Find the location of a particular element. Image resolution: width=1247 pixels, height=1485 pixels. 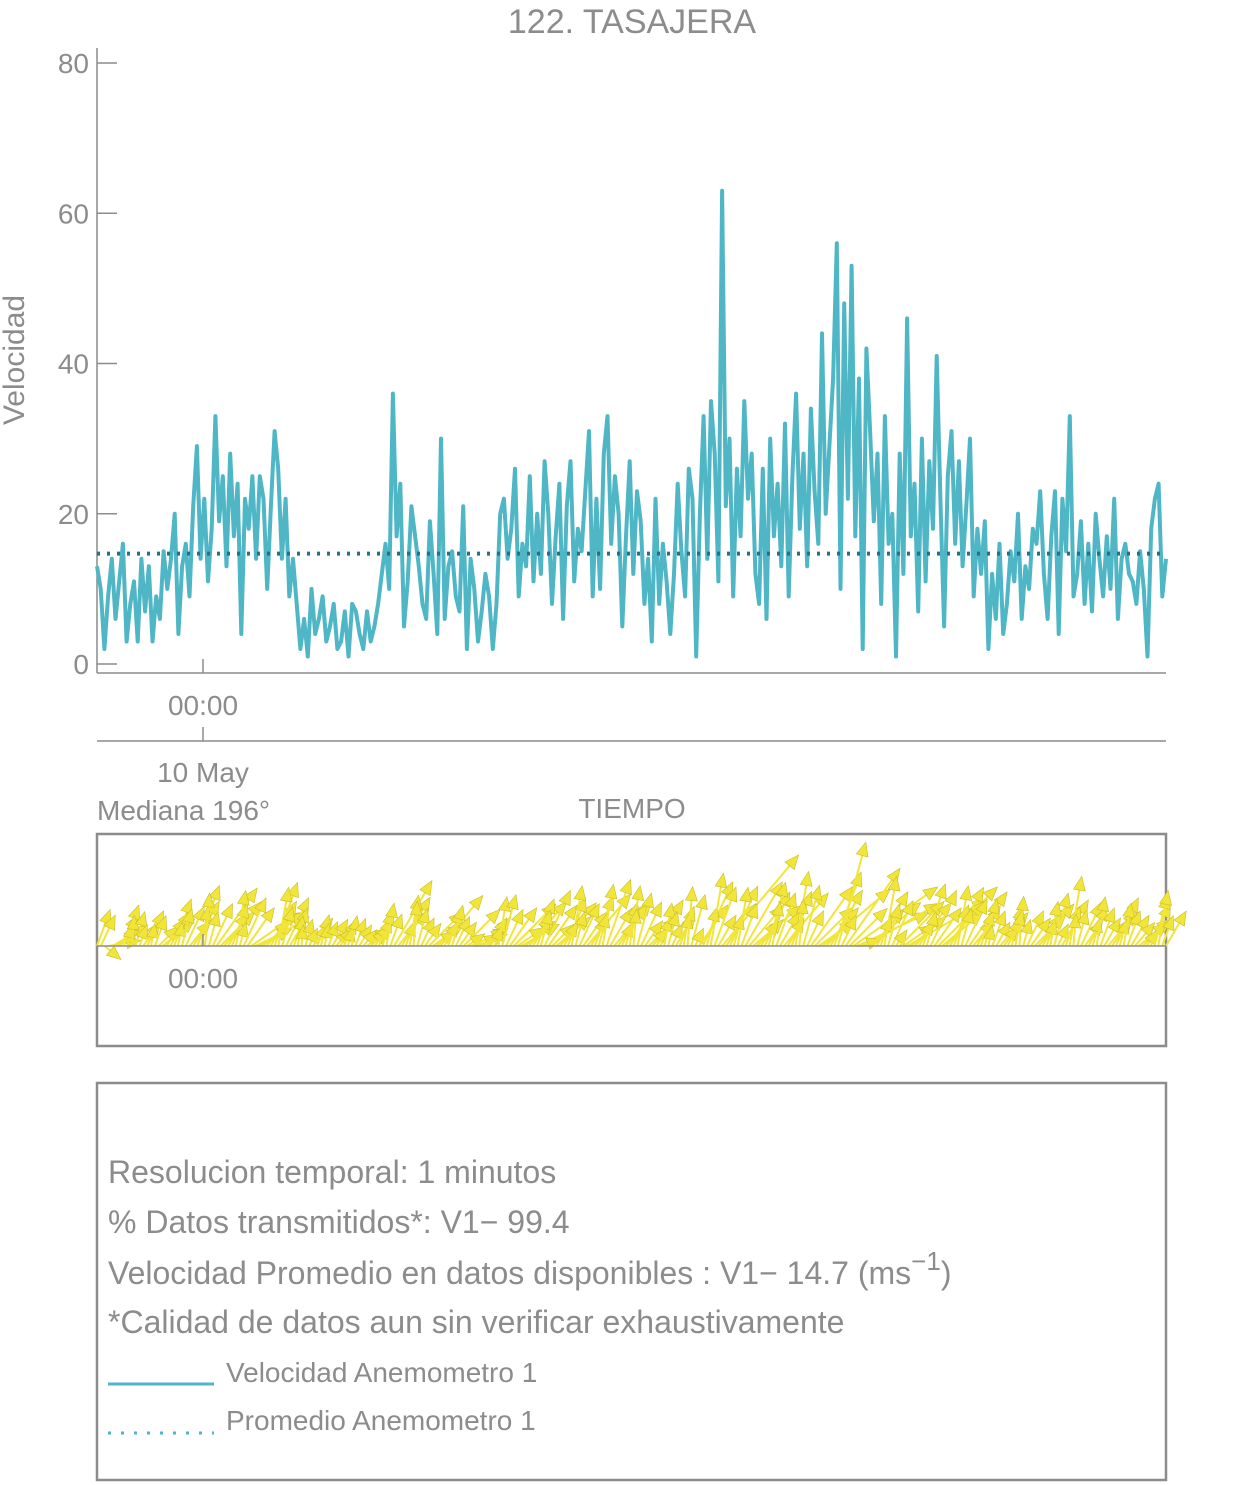

info-mean-speed-unit-exp: −1 is located at coordinates (926, 1261).